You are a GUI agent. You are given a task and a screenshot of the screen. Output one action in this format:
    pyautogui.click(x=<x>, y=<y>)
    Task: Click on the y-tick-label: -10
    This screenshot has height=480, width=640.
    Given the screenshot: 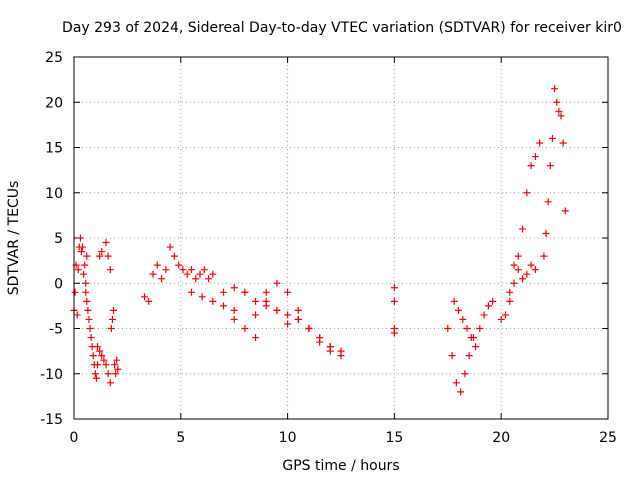 What is the action you would take?
    pyautogui.click(x=51, y=375)
    